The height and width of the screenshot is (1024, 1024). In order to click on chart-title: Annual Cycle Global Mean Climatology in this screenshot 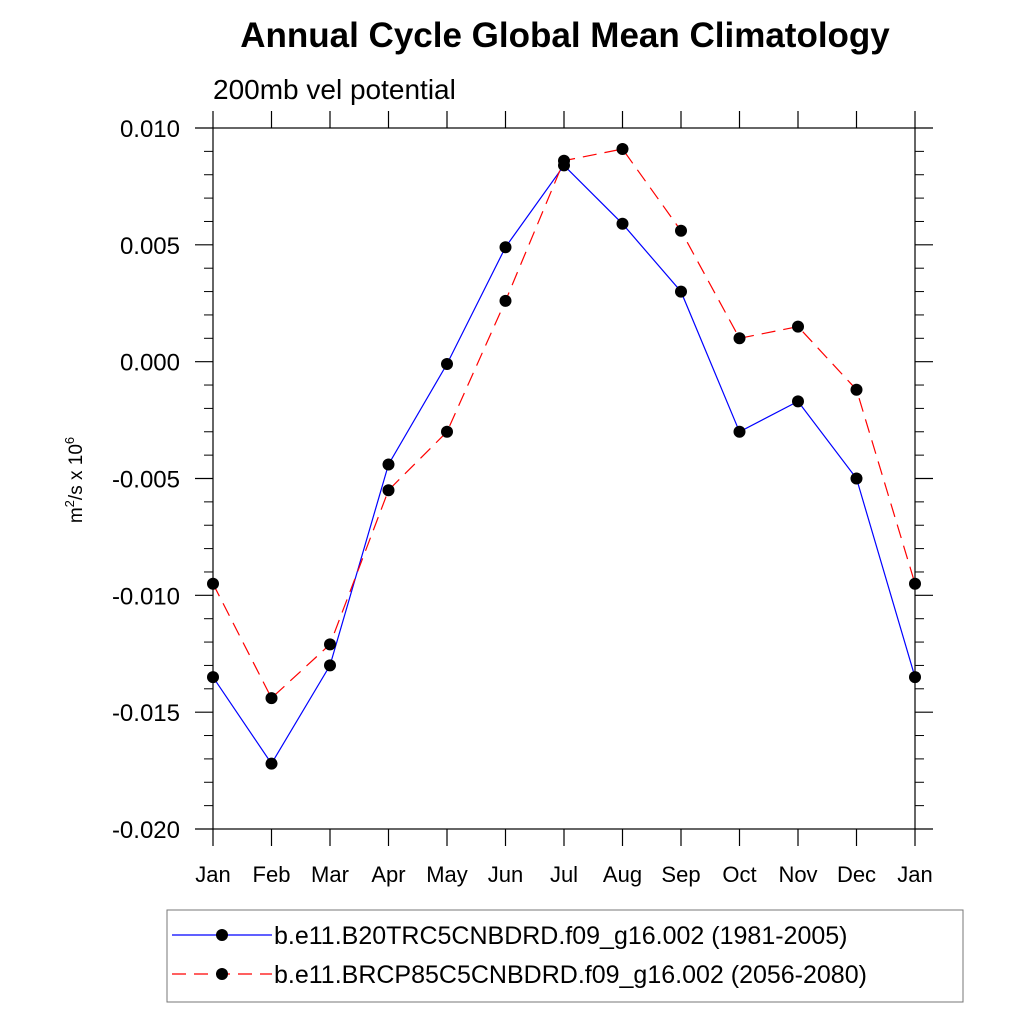, I will do `click(565, 35)`.